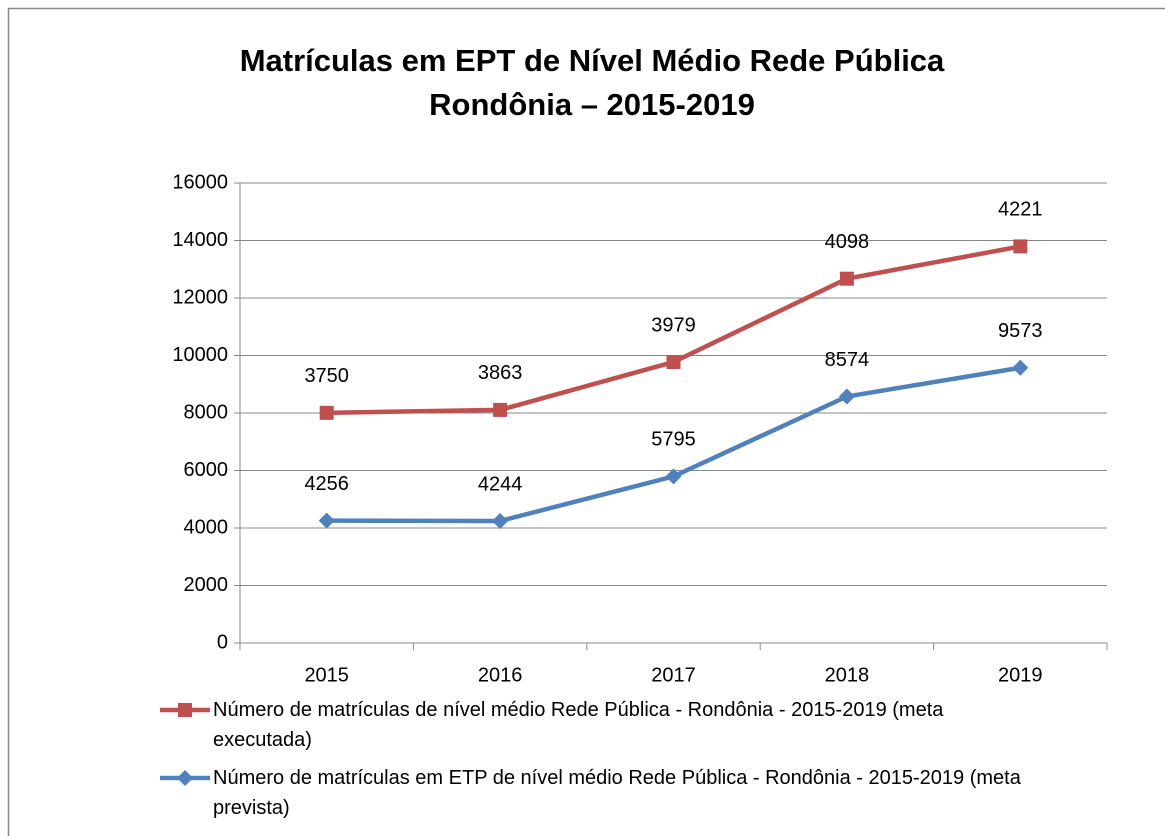  What do you see at coordinates (326, 376) in the screenshot?
I see `data-label: 3750` at bounding box center [326, 376].